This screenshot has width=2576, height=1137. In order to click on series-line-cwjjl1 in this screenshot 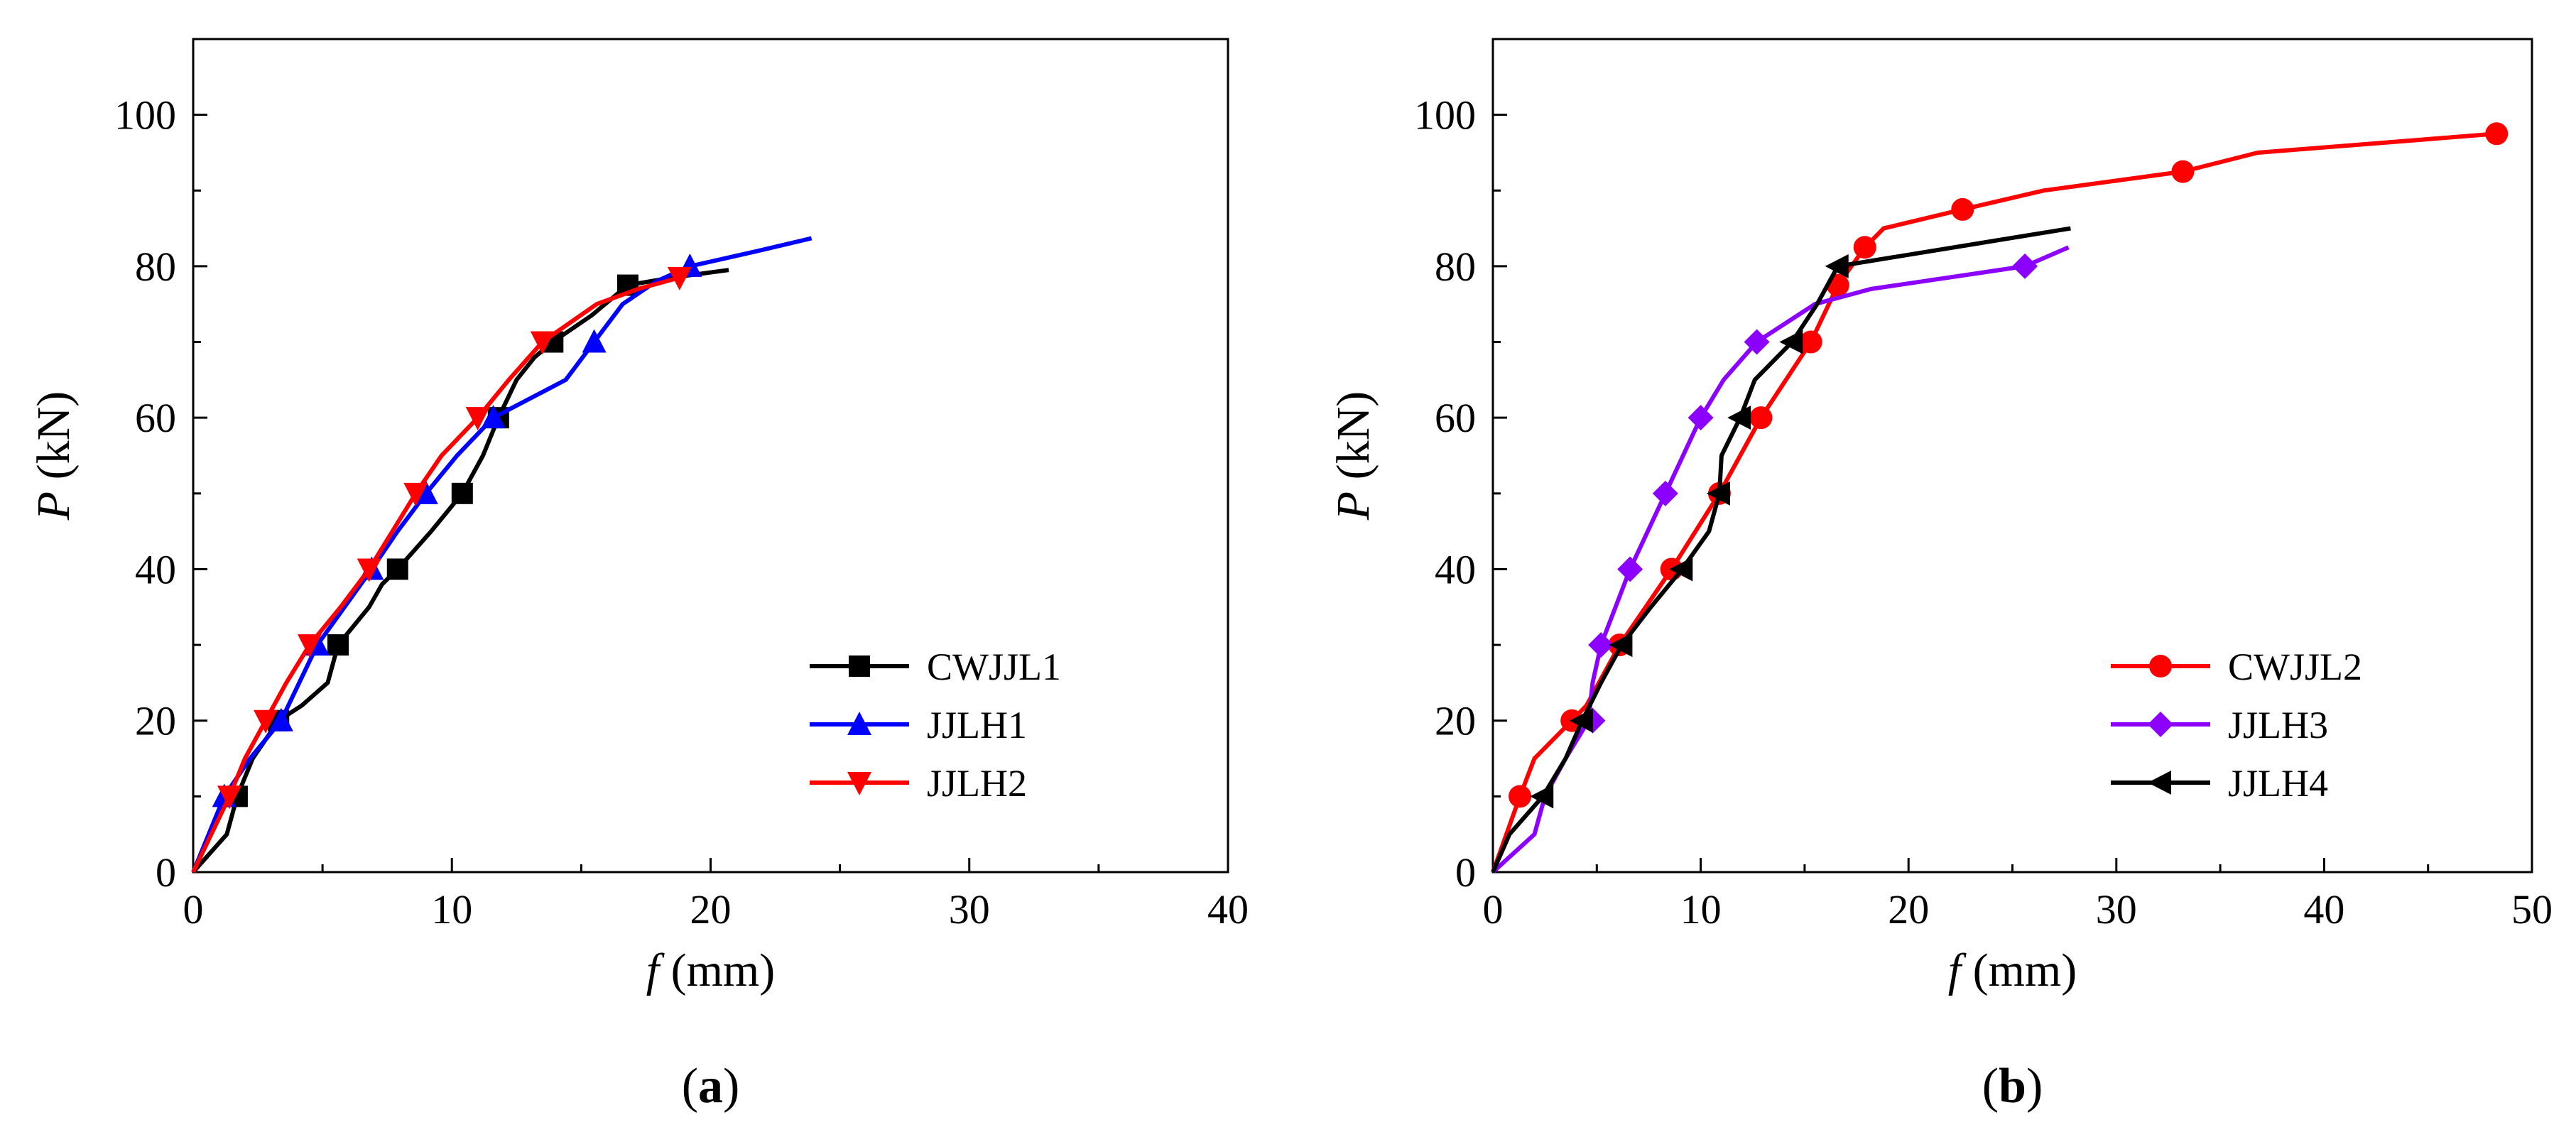, I will do `click(460, 571)`.